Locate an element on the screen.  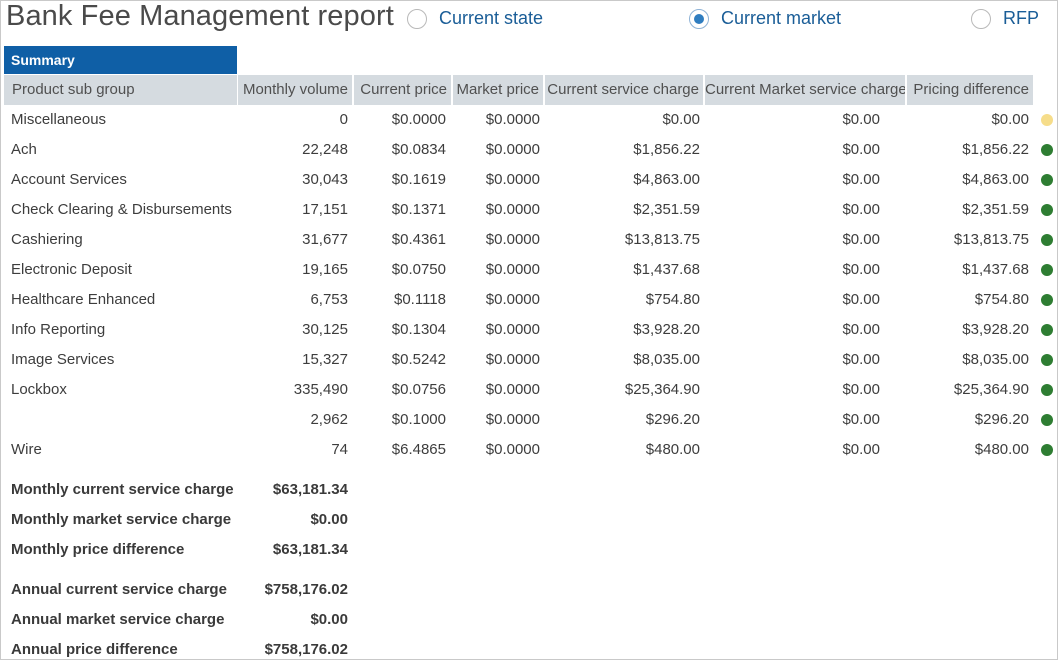
cell-monthly-volume: 2,962 is located at coordinates (329, 419).